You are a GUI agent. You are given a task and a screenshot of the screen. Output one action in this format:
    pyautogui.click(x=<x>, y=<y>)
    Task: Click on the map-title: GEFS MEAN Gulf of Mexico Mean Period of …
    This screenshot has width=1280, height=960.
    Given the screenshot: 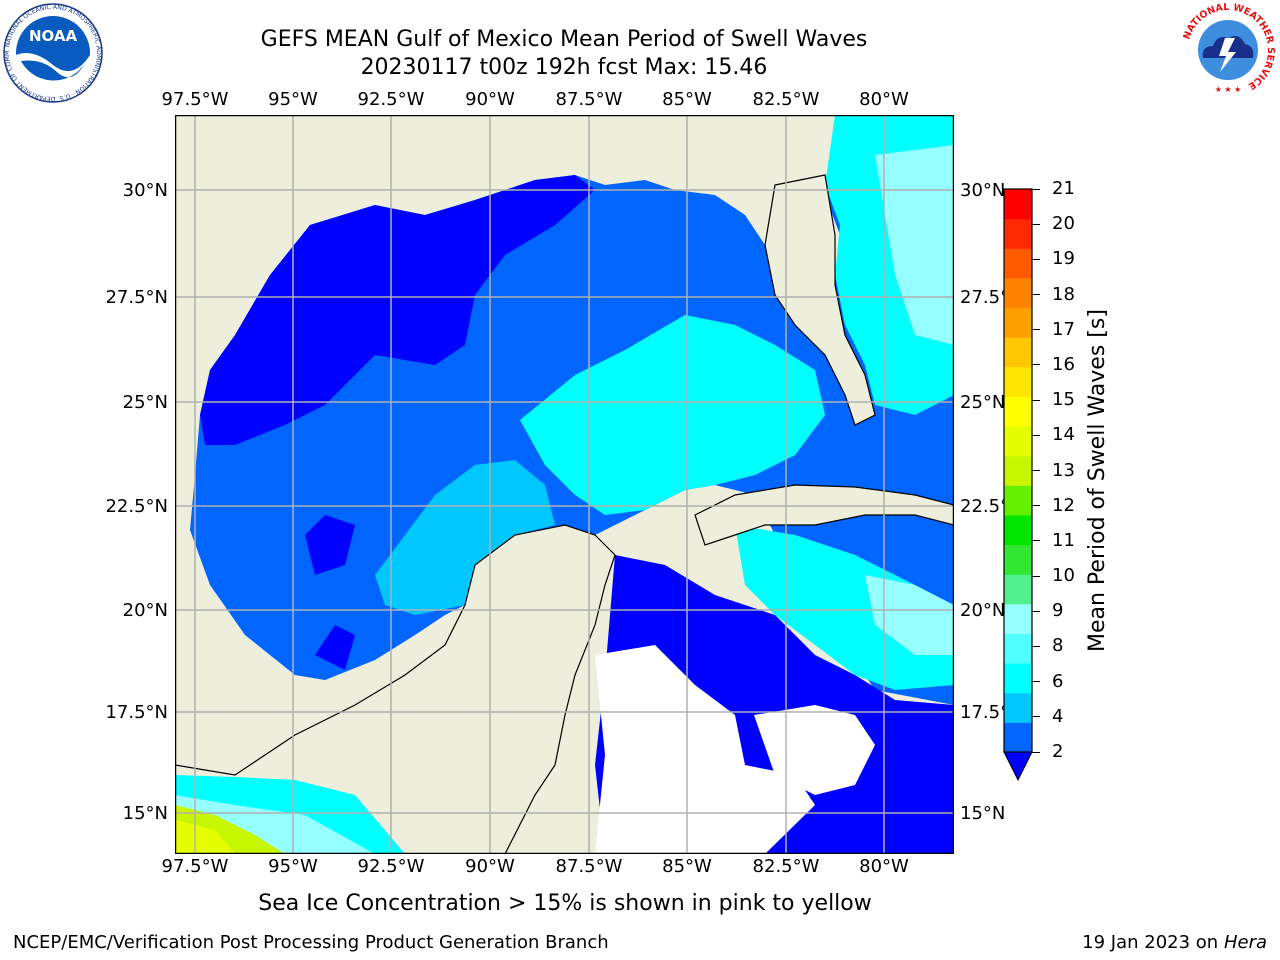 What is the action you would take?
    pyautogui.click(x=564, y=39)
    